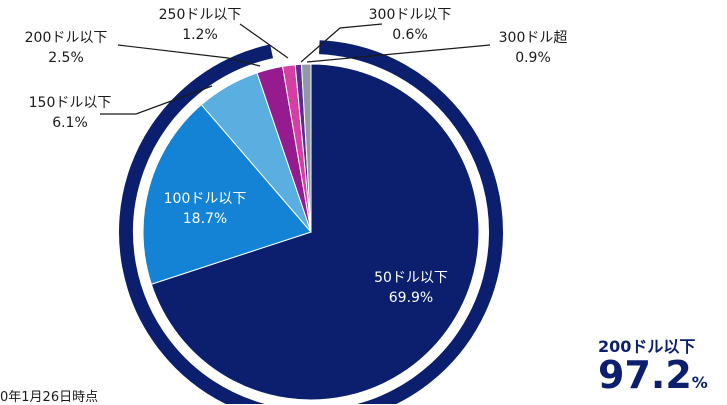  I want to click on cumulative-callout: 200ドル以下 97.2%, so click(653, 365).